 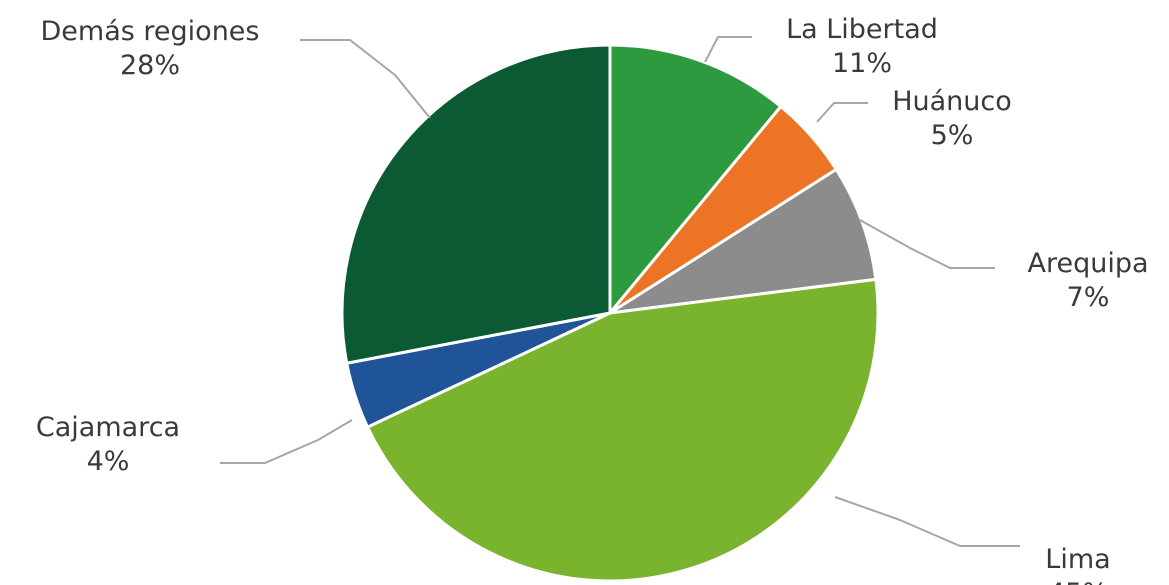 I want to click on slice-label-arequipa: Arequipa, so click(x=1087, y=263).